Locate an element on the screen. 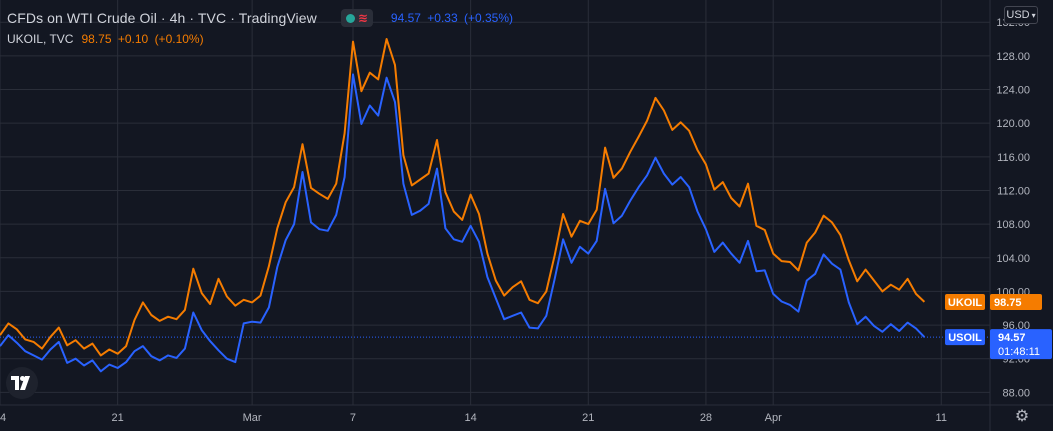  ukoil-name-tag-bg is located at coordinates (965, 301).